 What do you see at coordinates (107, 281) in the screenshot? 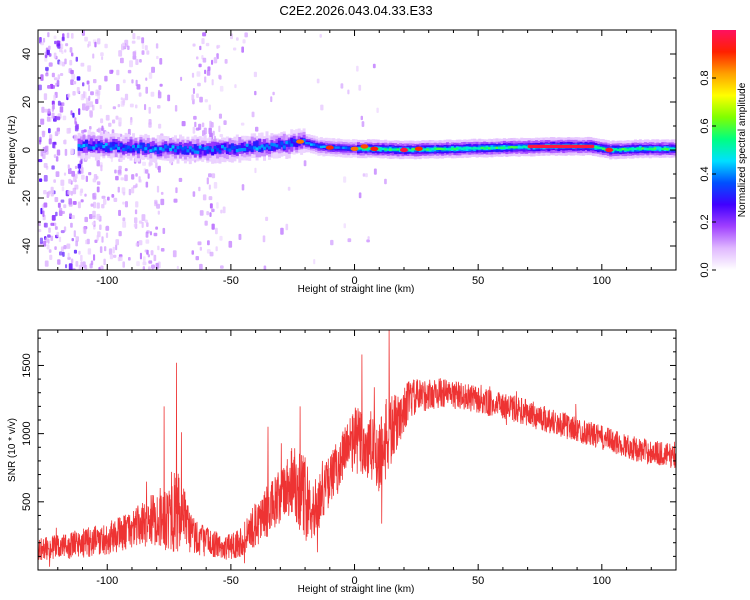
I see `spectrogram-x-tick-label: -100` at bounding box center [107, 281].